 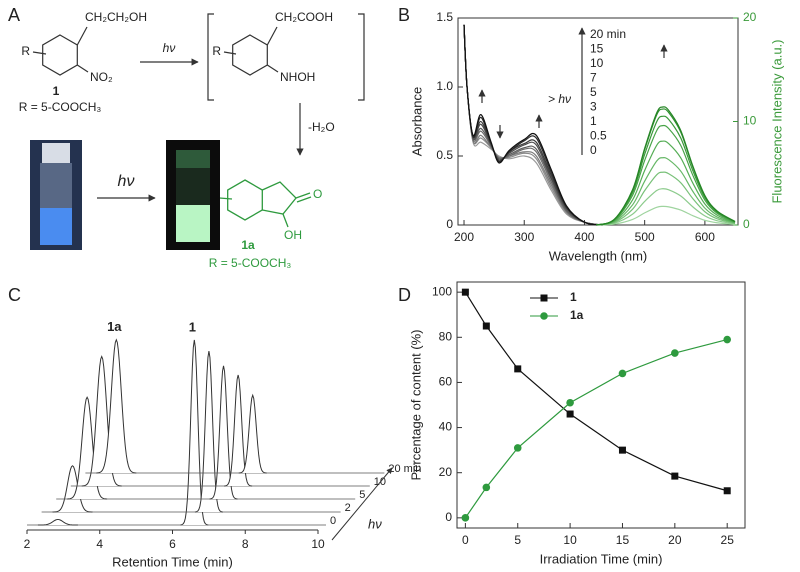 What do you see at coordinates (584, 237) in the screenshot?
I see `x-tick-label: 400` at bounding box center [584, 237].